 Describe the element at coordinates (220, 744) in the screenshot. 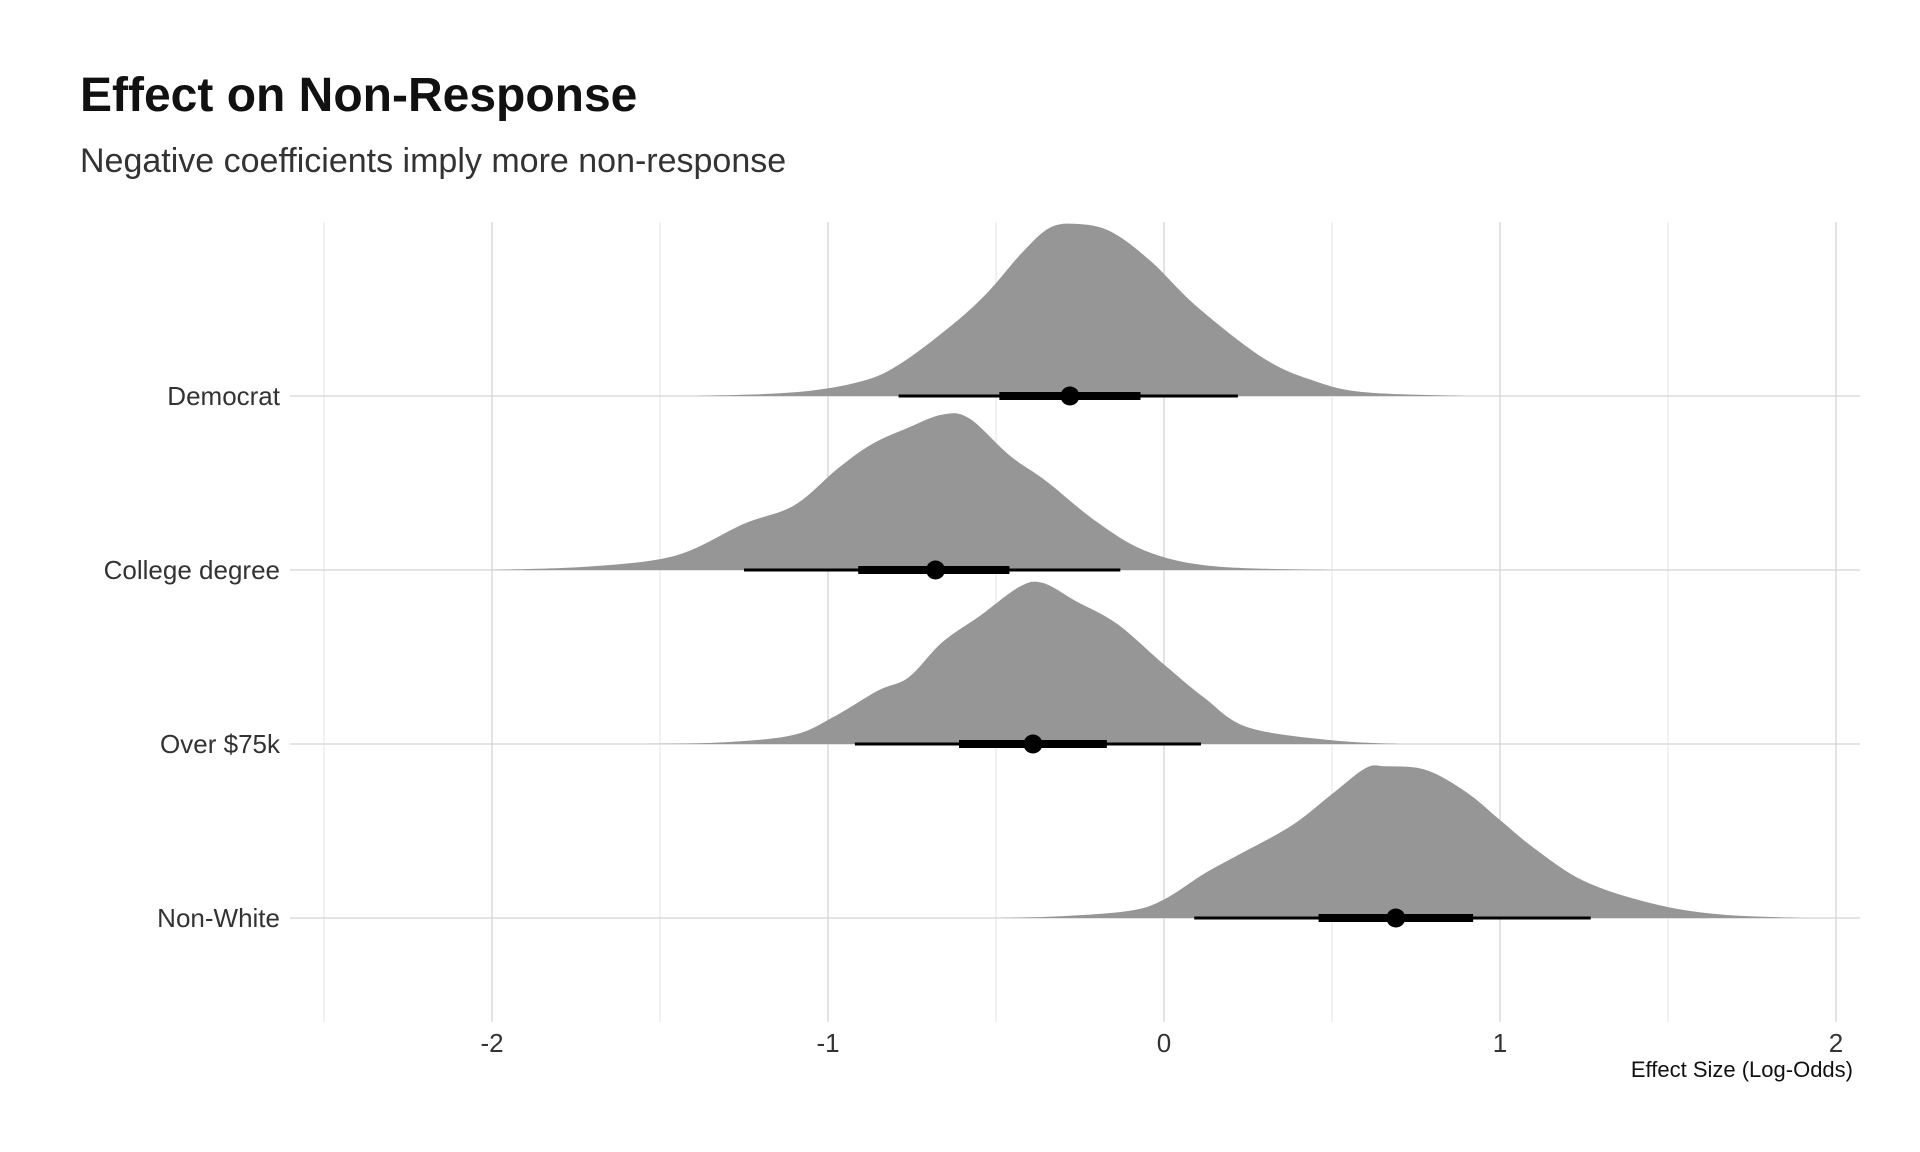

I see `y-category-label: Over $75k` at that location.